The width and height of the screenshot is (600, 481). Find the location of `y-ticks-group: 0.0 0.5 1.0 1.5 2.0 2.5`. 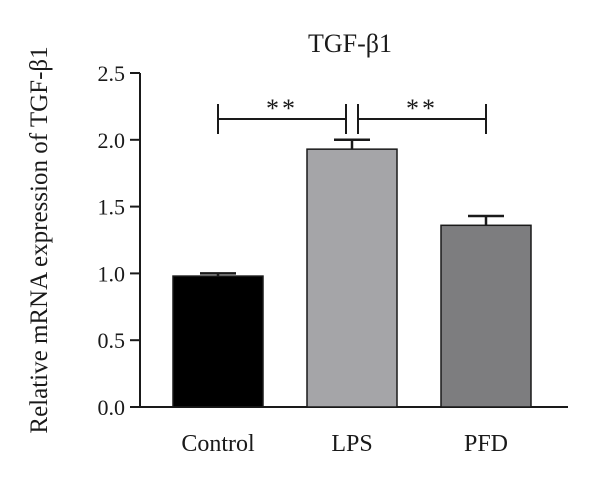

y-ticks-group: 0.0 0.5 1.0 1.5 2.0 2.5 is located at coordinates (119, 240).